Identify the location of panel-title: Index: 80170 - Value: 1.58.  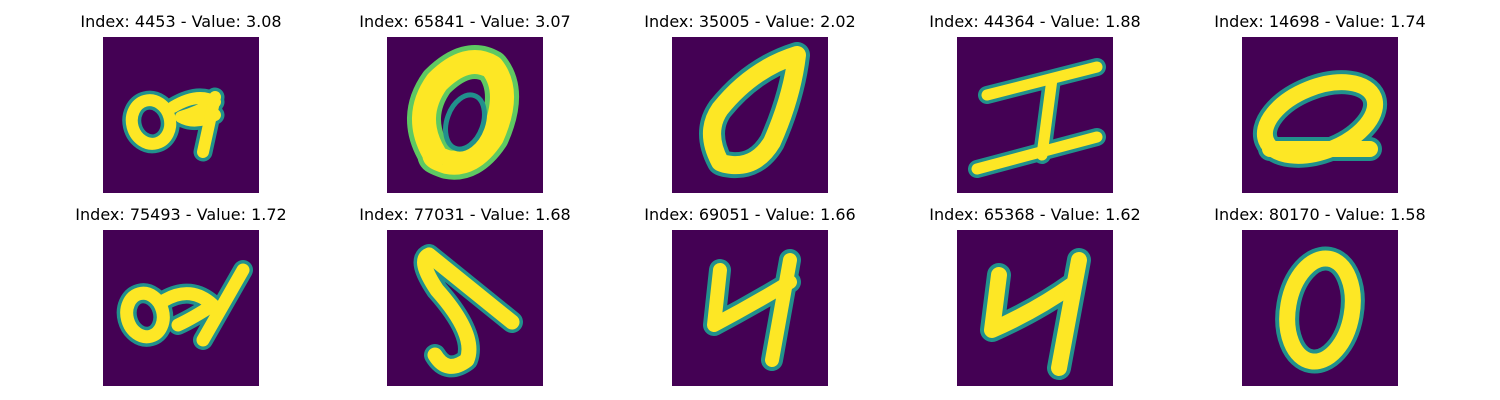
(1320, 214).